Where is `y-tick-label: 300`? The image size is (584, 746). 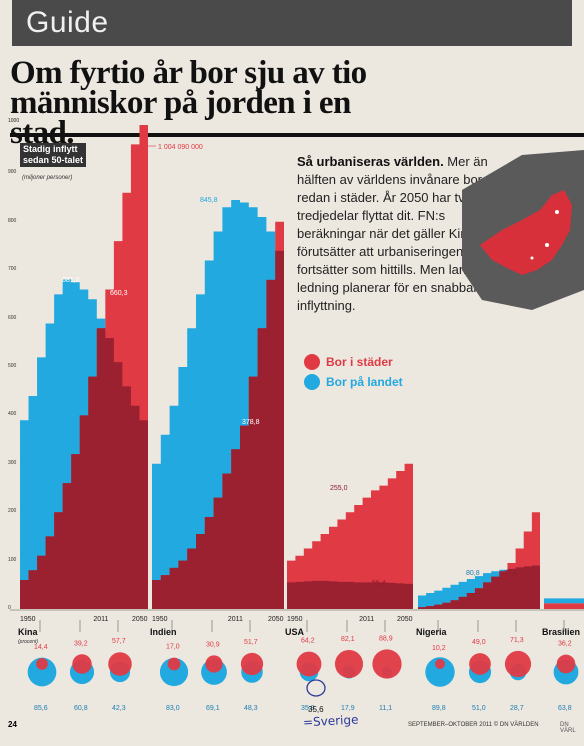
y-tick-label: 300 is located at coordinates (12, 462).